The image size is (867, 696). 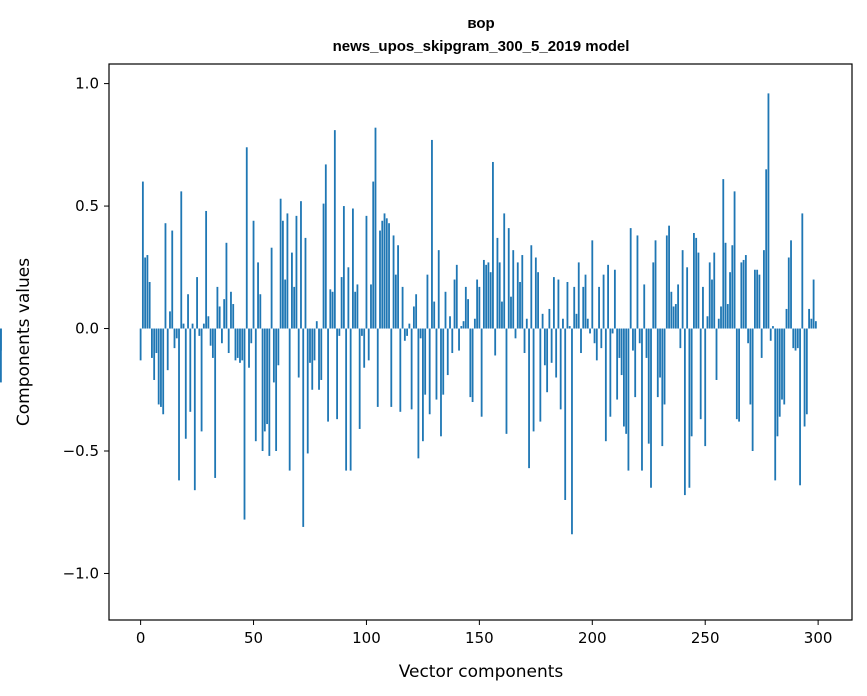 I want to click on x-tick-label: 0, so click(x=141, y=638).